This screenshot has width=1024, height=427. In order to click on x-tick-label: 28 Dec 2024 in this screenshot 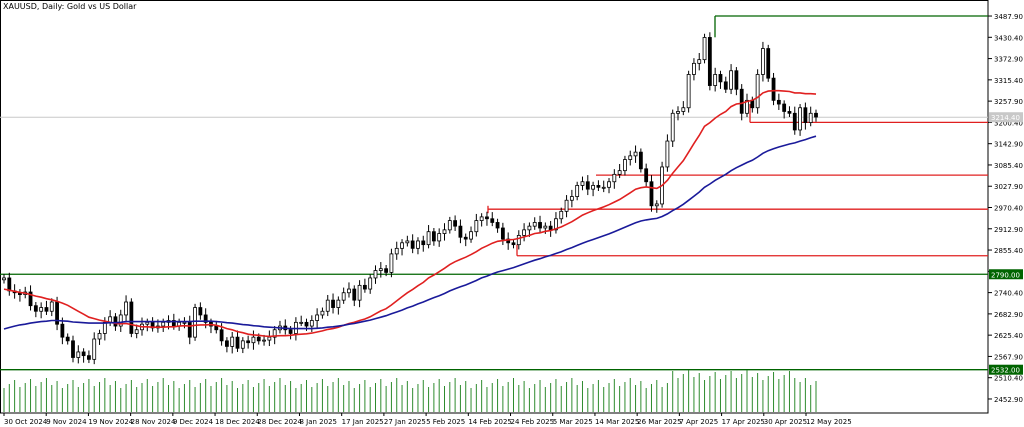, I will do `click(279, 422)`.